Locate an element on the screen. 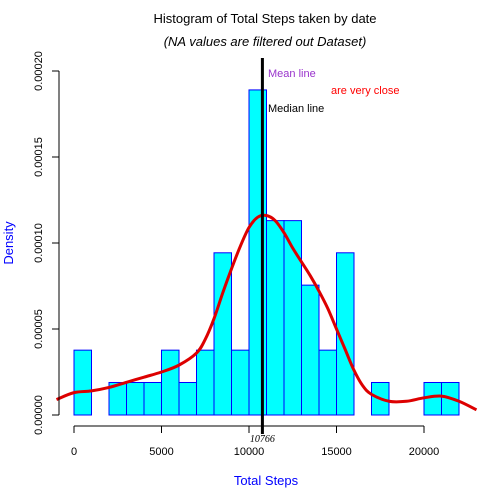  x-tick-label: 10000 is located at coordinates (249, 452).